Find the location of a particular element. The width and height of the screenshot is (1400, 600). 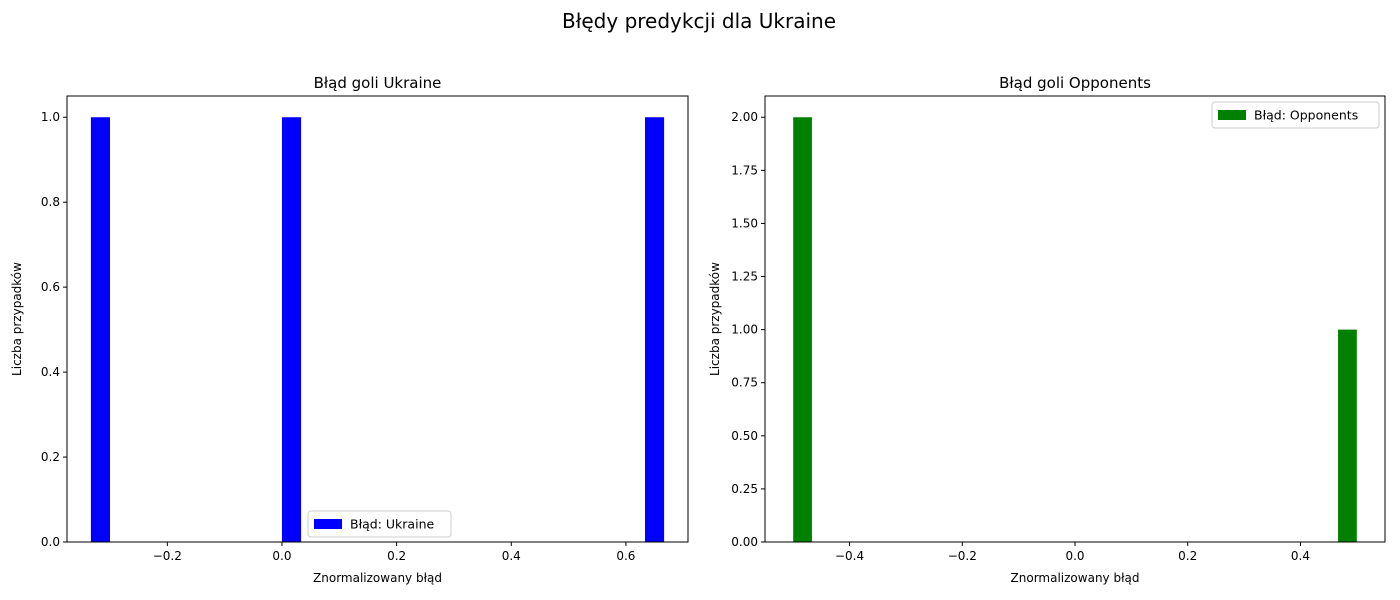

legend: Błąd: Ukraine is located at coordinates (379, 524).